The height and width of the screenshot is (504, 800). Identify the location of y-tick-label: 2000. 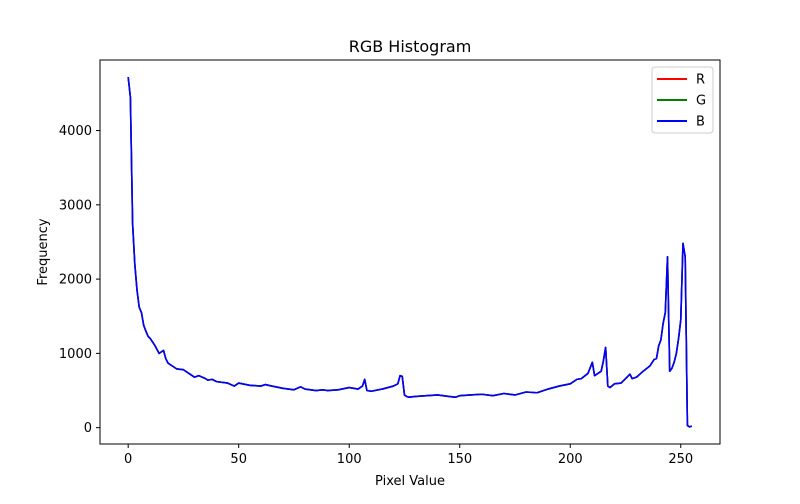
(75, 280).